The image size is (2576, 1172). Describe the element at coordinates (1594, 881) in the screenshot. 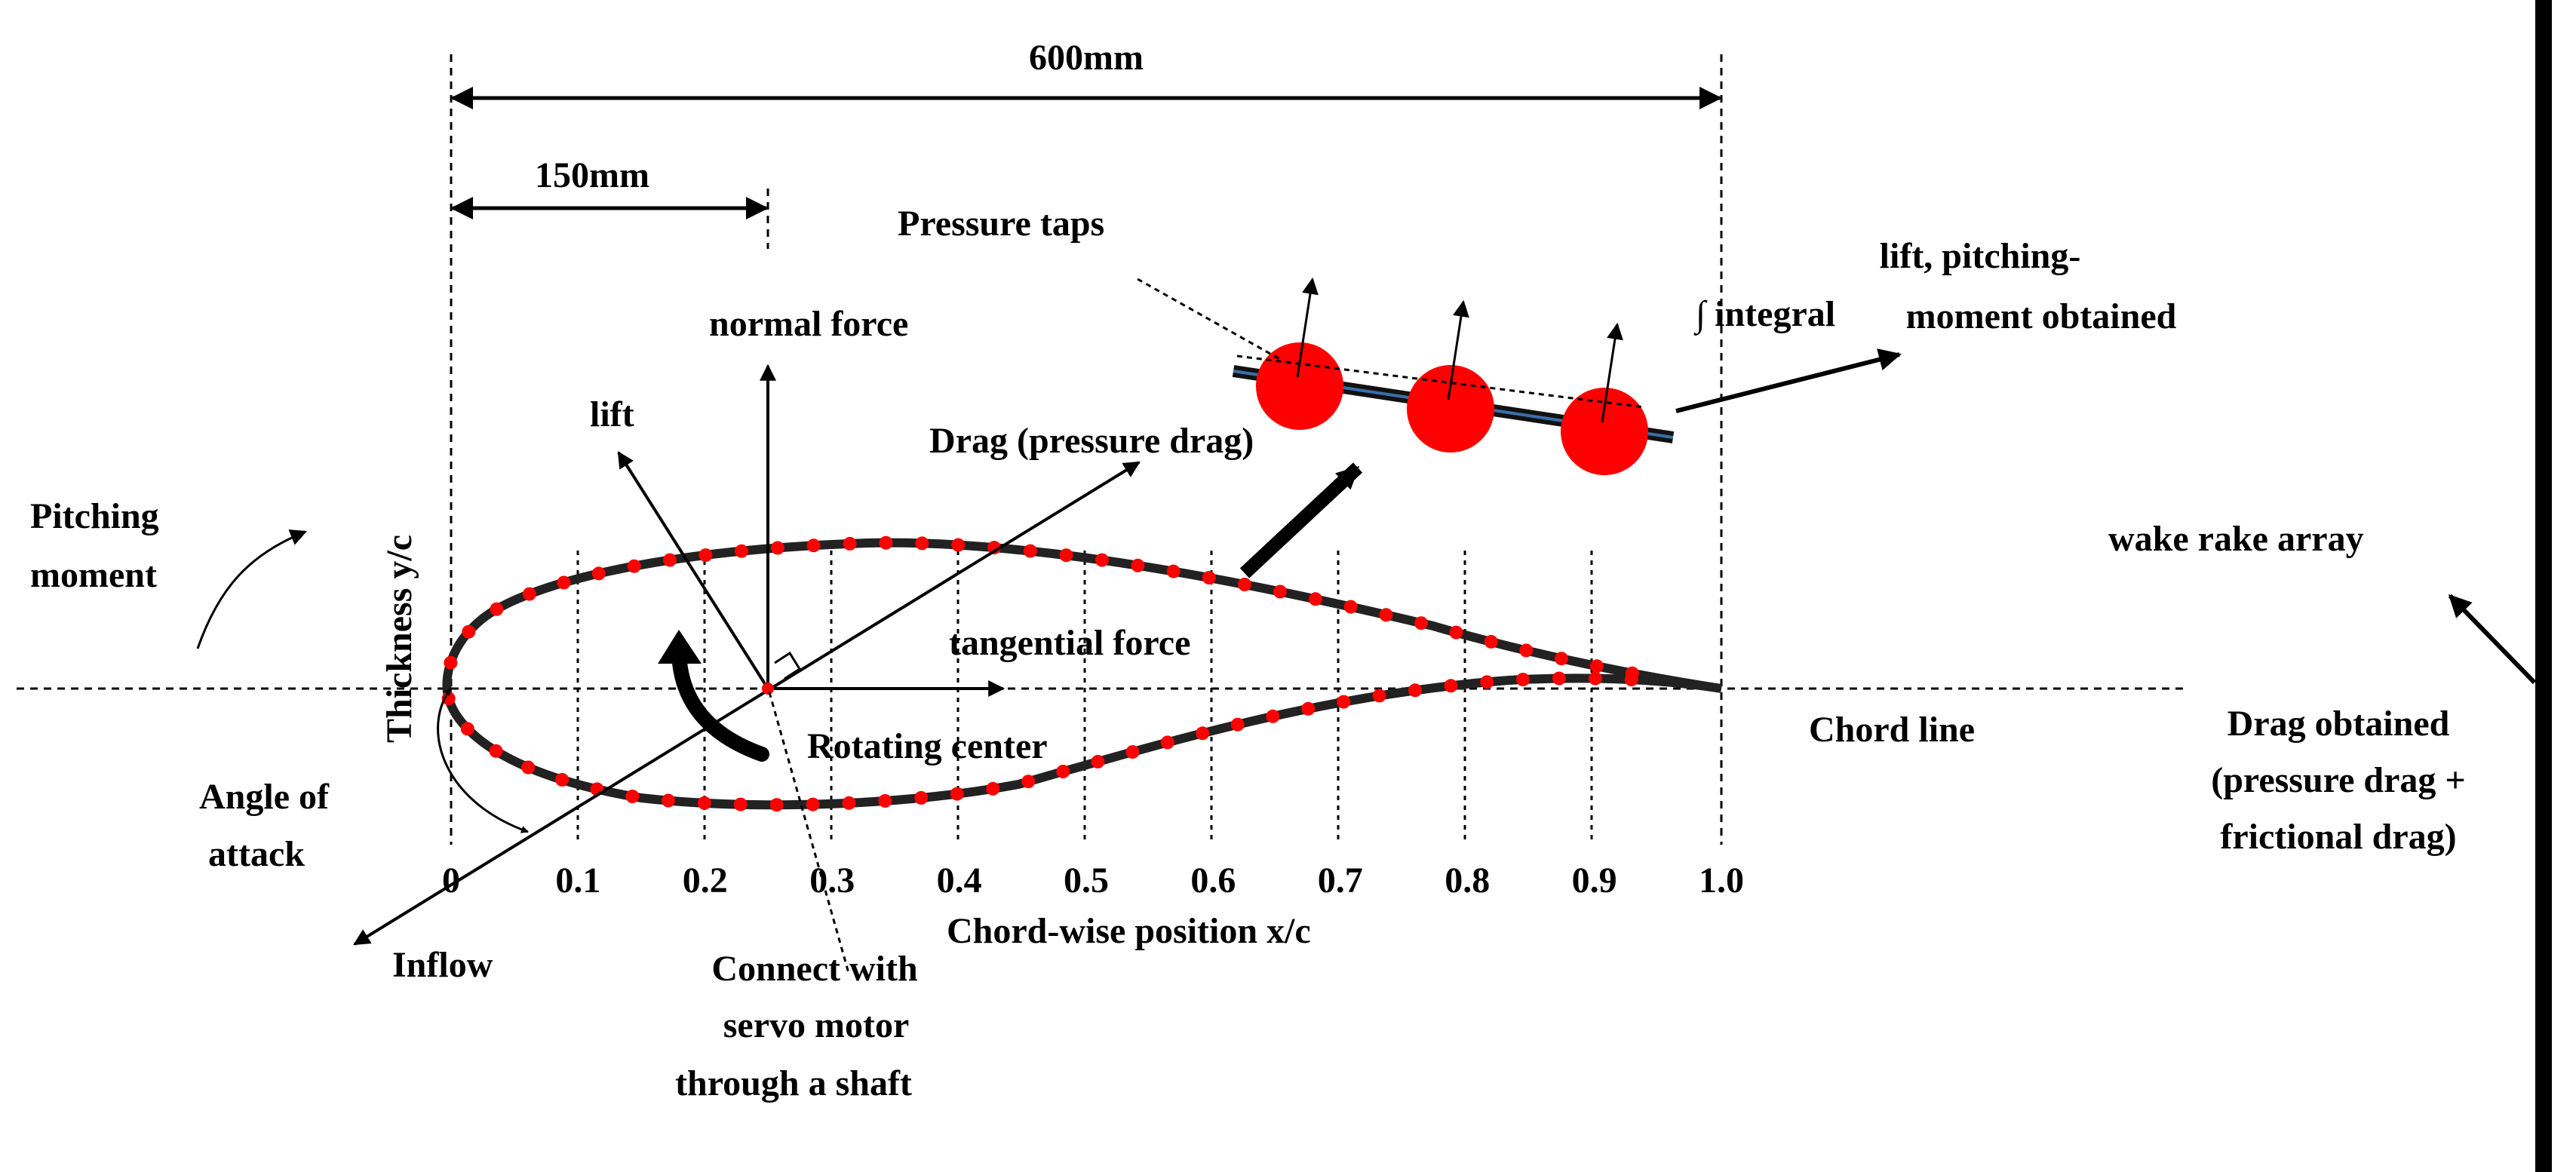

I see `x-tick-label: 0.9` at that location.